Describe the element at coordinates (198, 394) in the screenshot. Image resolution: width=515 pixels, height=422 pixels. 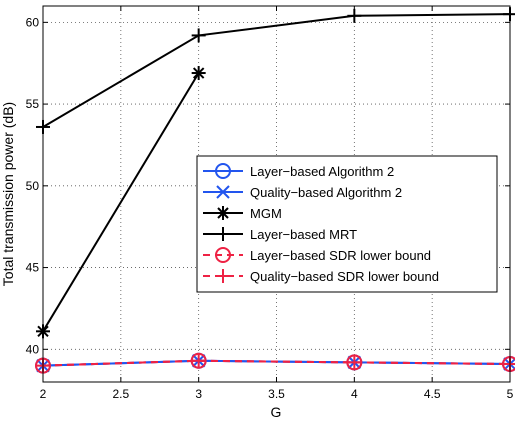
I see `x-tick-label: 3` at that location.